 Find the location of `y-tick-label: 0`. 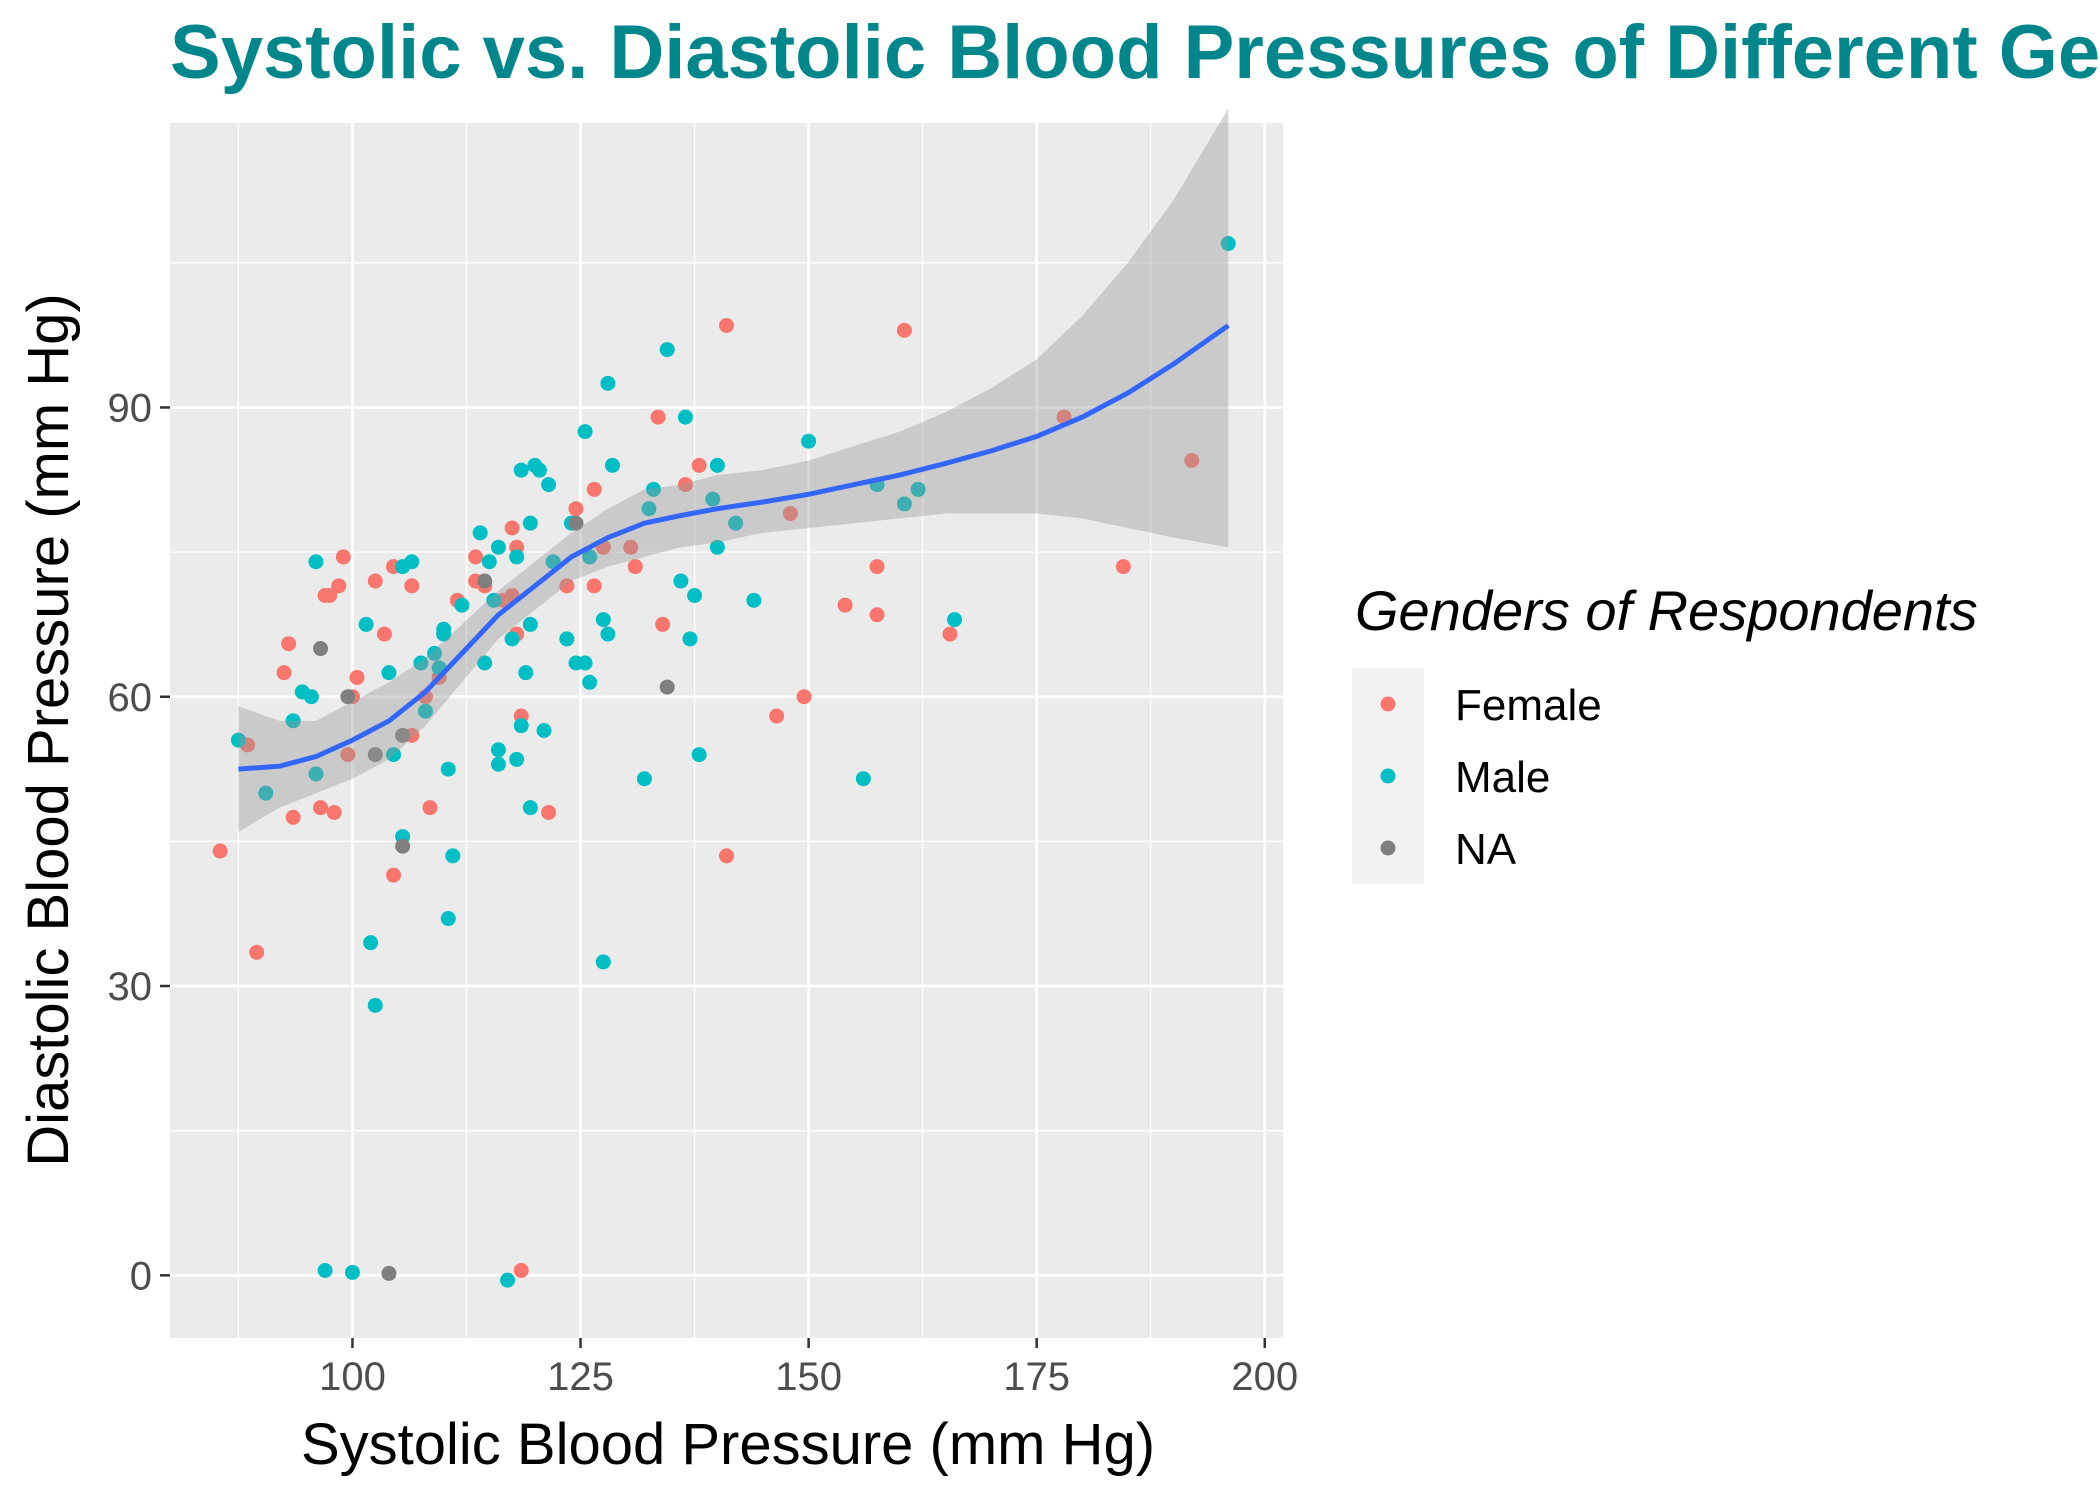

y-tick-label: 0 is located at coordinates (141, 1276).